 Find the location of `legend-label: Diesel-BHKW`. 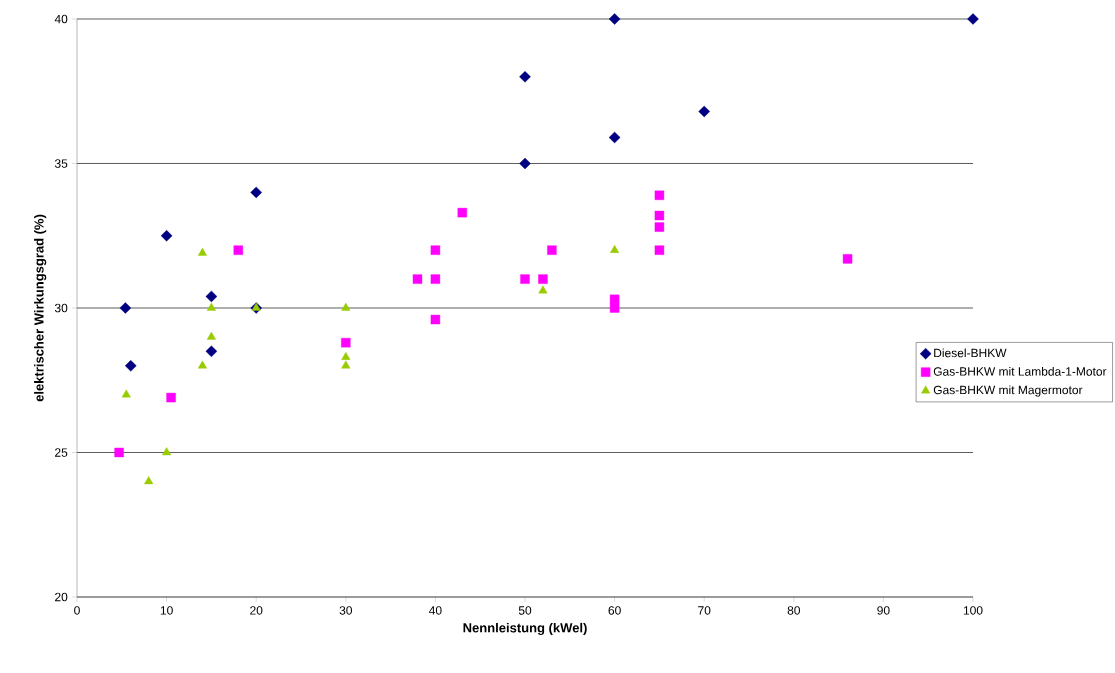

legend-label: Diesel-BHKW is located at coordinates (970, 353).